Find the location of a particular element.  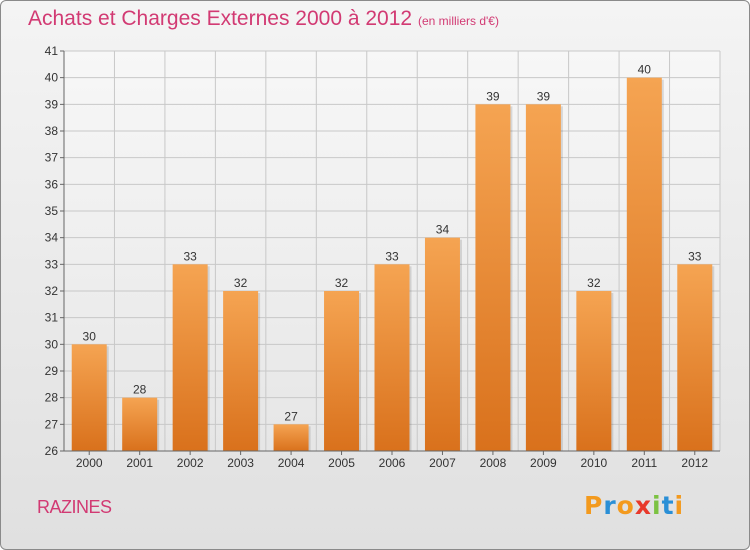

data-label: 27 is located at coordinates (291, 416).